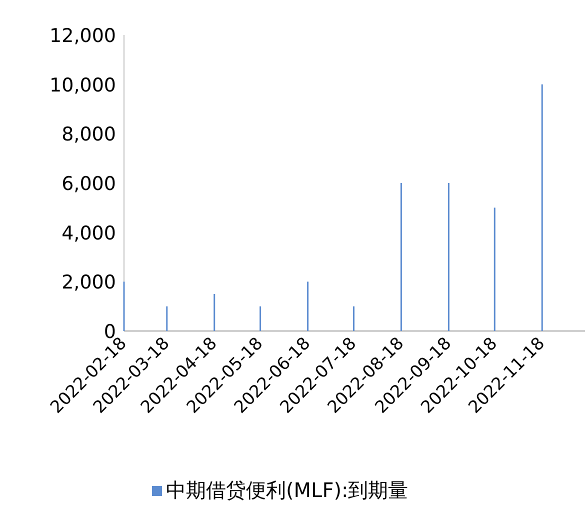  What do you see at coordinates (83, 85) in the screenshot?
I see `y-tick-label: 10,000` at bounding box center [83, 85].